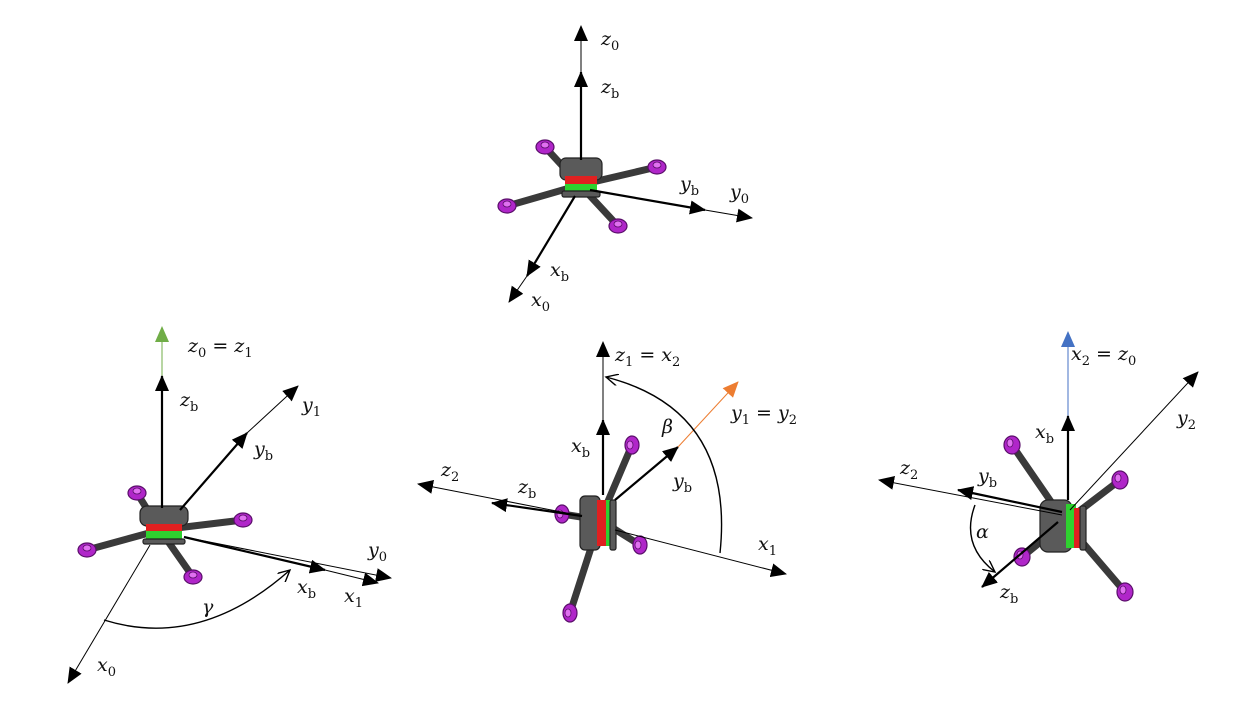 Image resolution: width=1250 pixels, height=708 pixels. What do you see at coordinates (609, 41) in the screenshot?
I see `label-z0: z0` at bounding box center [609, 41].